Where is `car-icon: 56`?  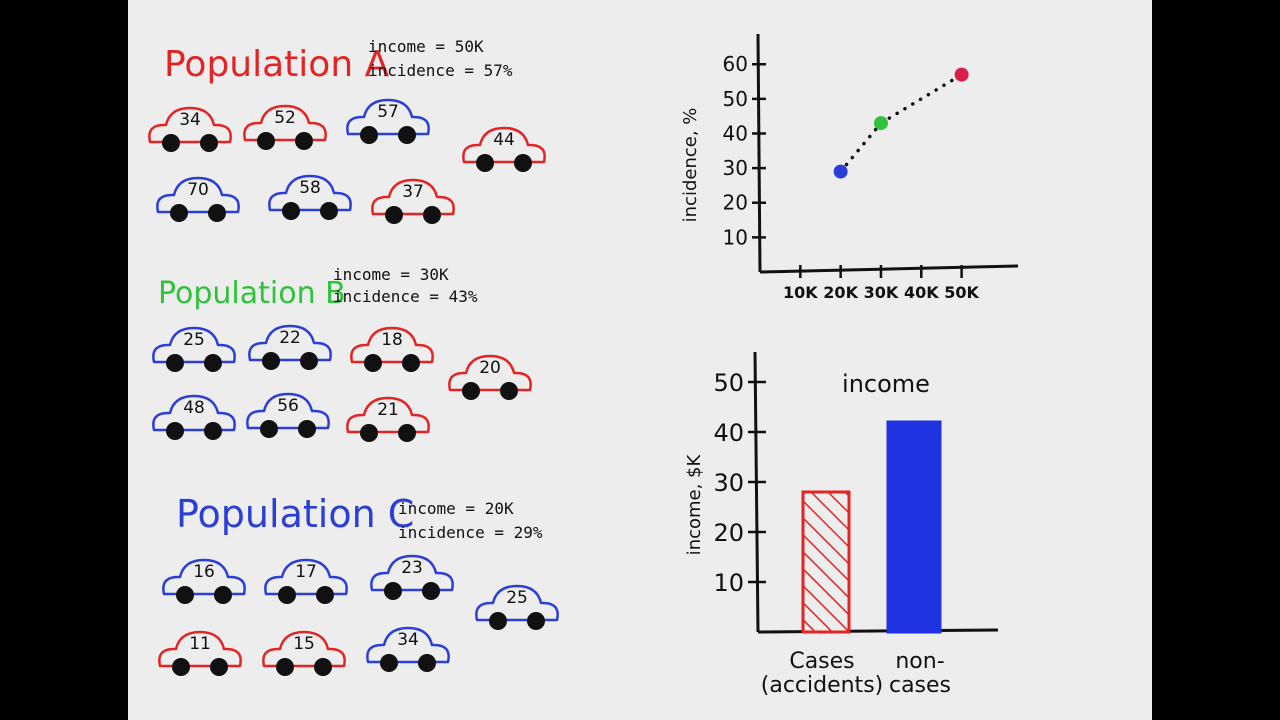
car-icon: 56 is located at coordinates (288, 415).